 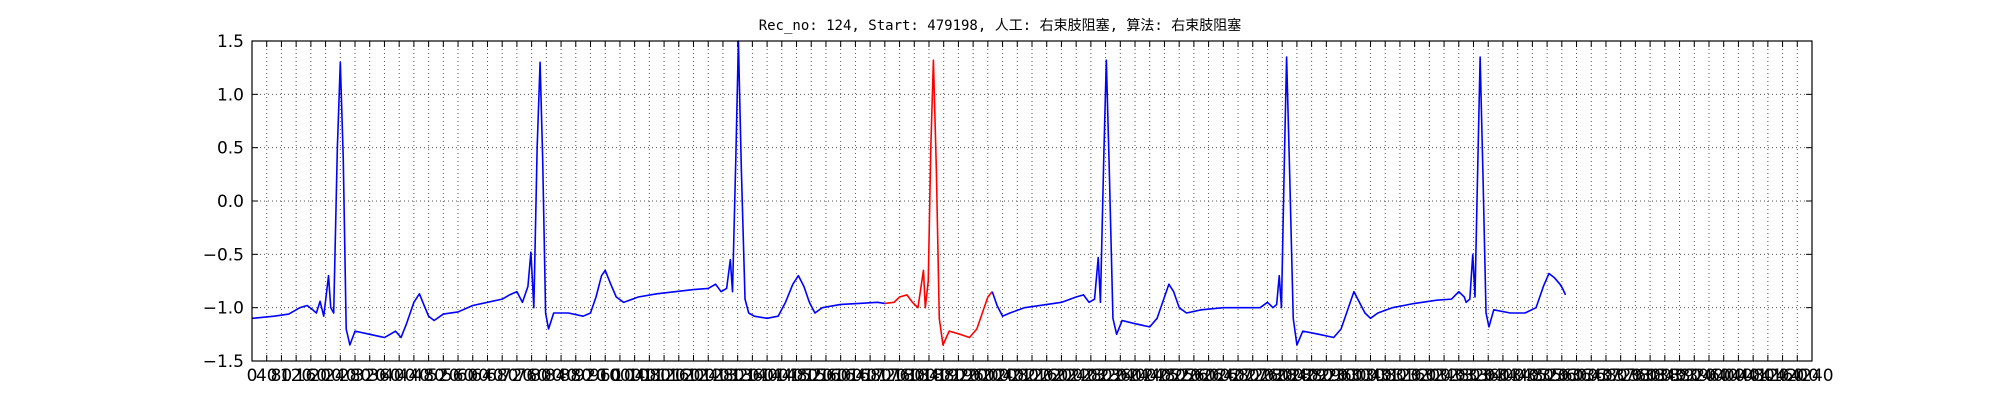 I want to click on x-tick-label: 3440, so click(x=1517, y=376).